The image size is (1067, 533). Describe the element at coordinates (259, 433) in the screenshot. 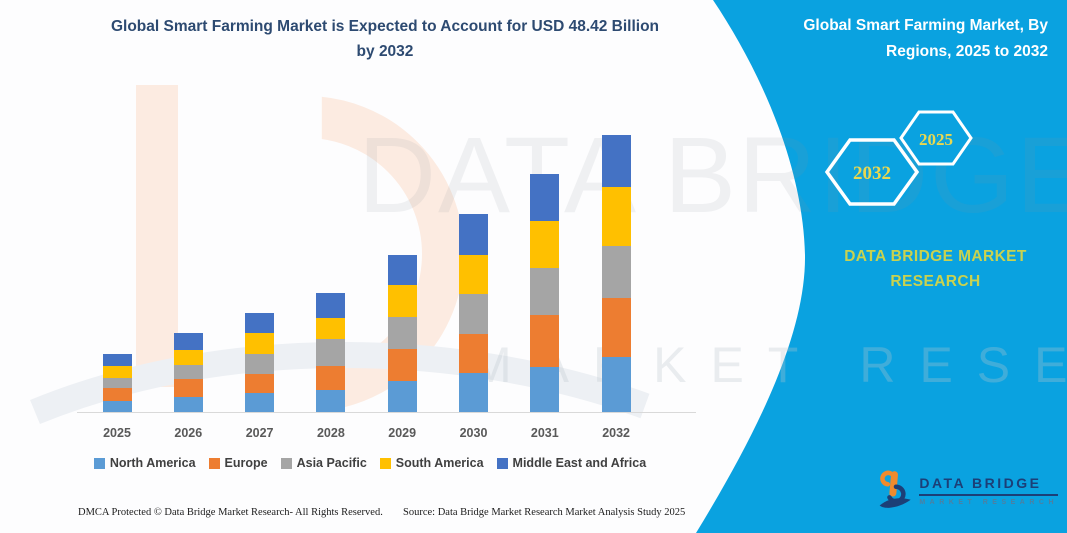

I see `x-tick-label: 2027` at that location.